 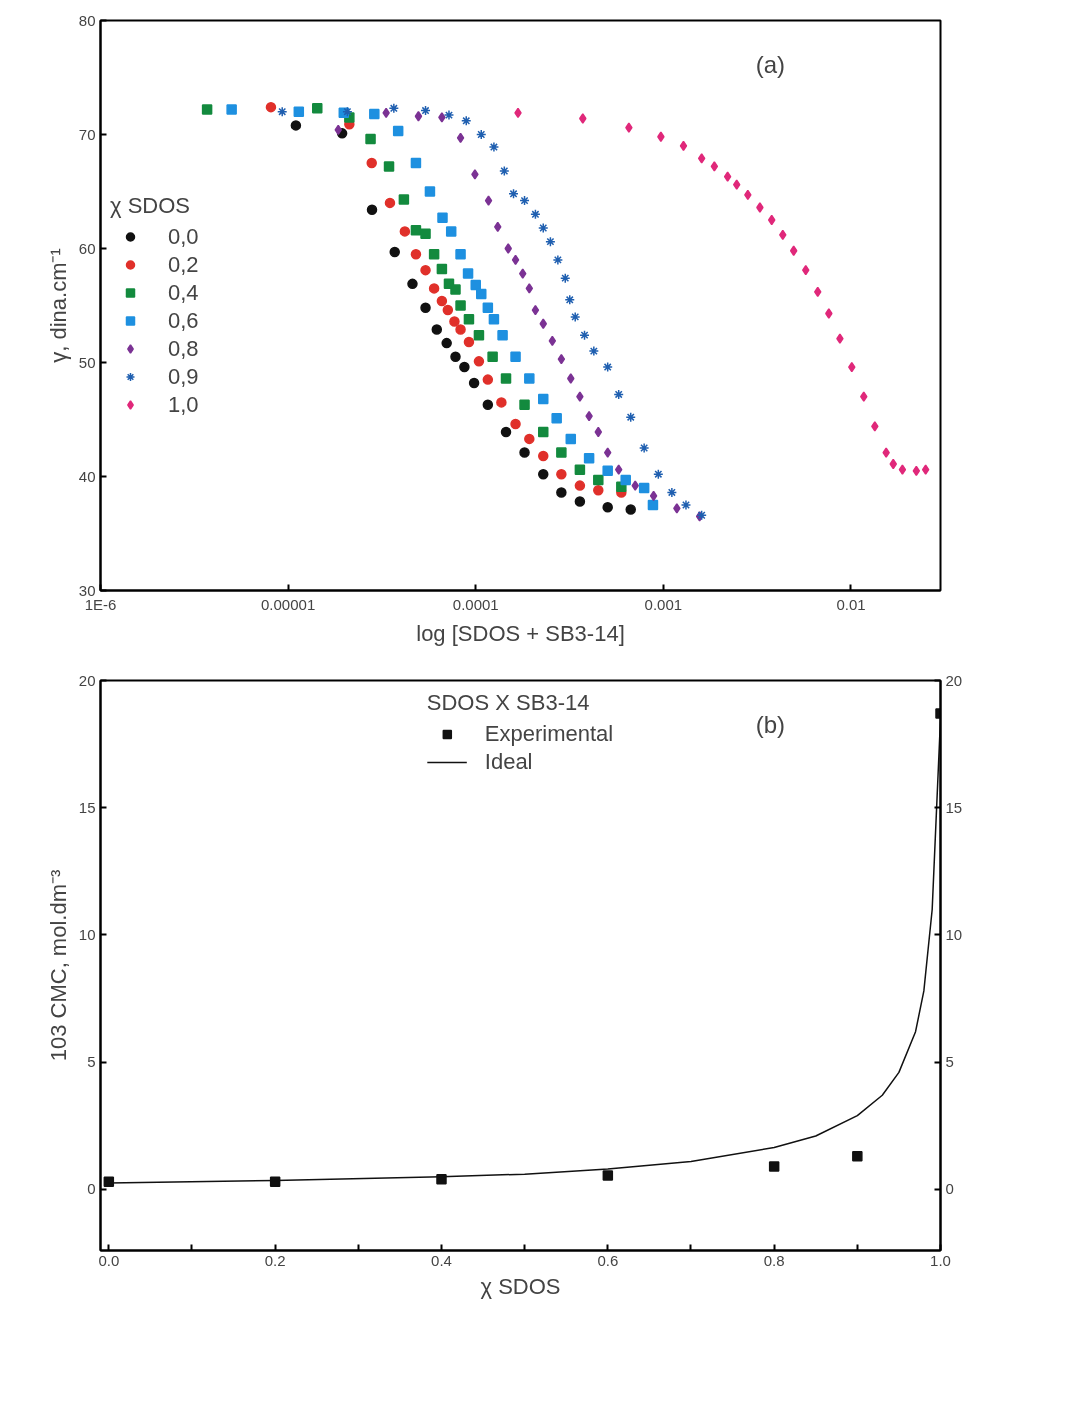 What do you see at coordinates (475, 604) in the screenshot?
I see `x-tick-label: 0.0001` at bounding box center [475, 604].